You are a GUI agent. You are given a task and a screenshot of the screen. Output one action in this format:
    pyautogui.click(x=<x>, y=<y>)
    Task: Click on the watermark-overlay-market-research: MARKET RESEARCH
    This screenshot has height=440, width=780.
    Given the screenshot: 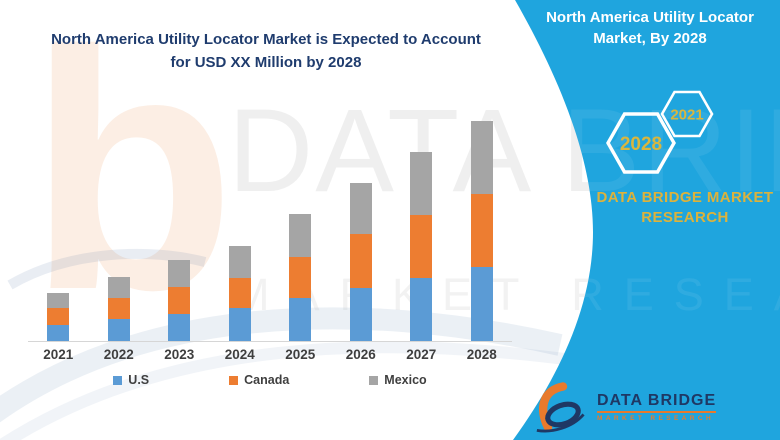 What is the action you would take?
    pyautogui.click(x=506, y=294)
    